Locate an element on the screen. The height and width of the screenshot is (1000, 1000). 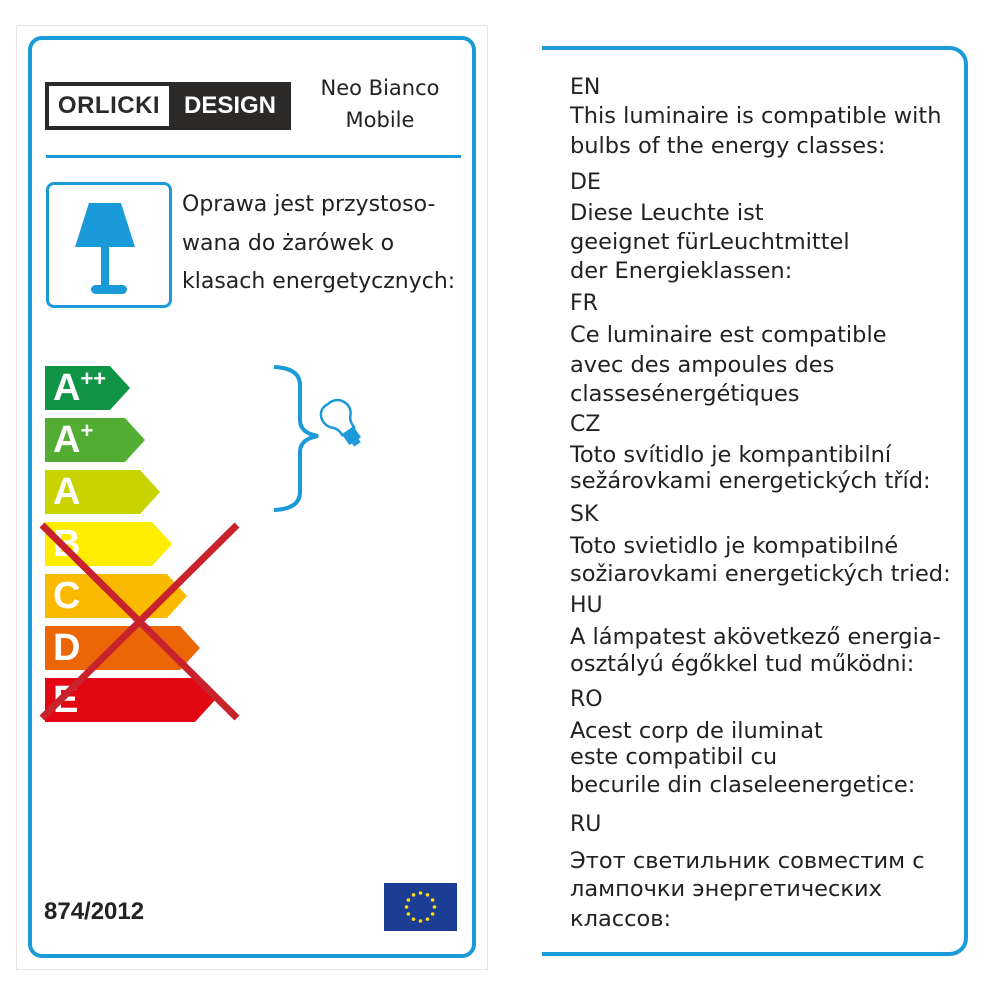
translation-line: classesénergétiques is located at coordinates (685, 394).